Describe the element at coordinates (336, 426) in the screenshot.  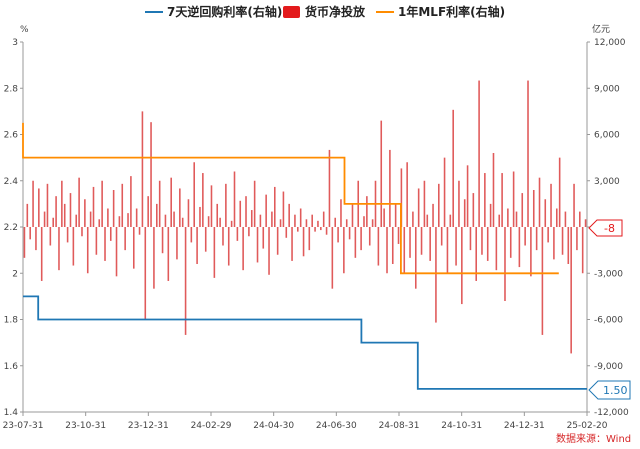
I see `x-axis-tick-label: 24-06-30` at that location.